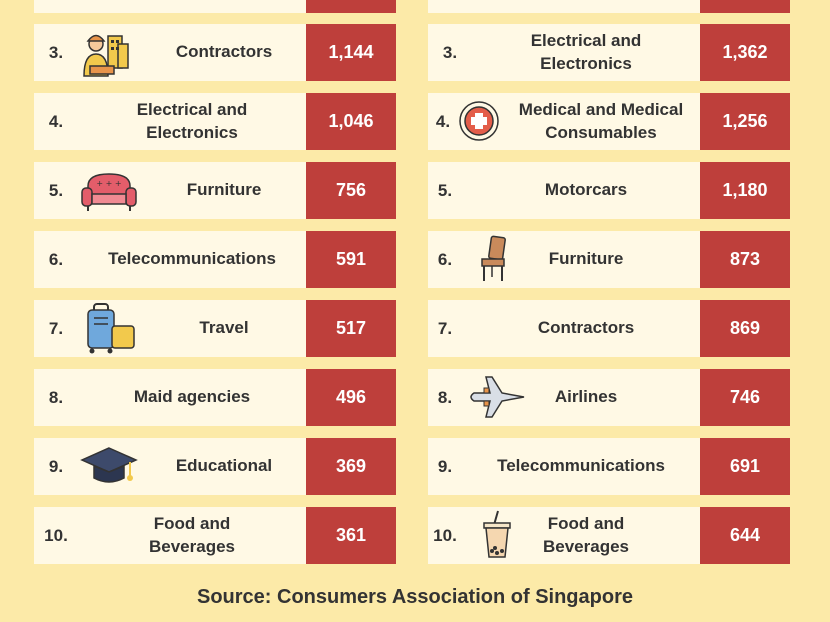 The width and height of the screenshot is (830, 622). I want to click on value-box: 644, so click(745, 535).